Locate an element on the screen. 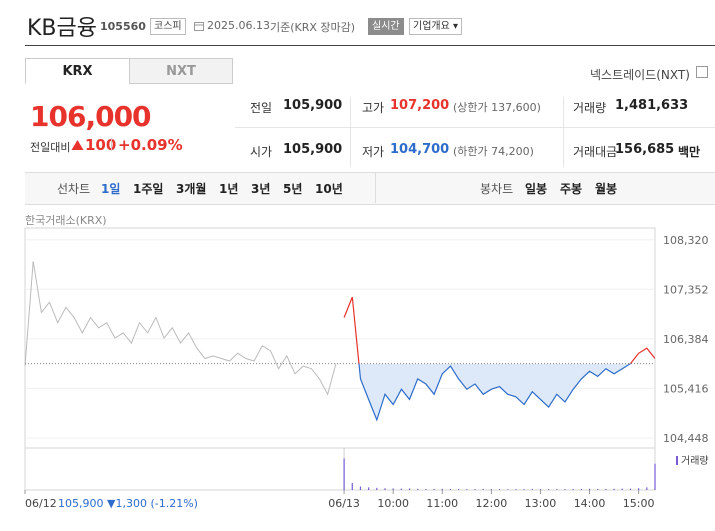 This screenshot has width=715, height=531. tab-krx: KRX is located at coordinates (77, 71).